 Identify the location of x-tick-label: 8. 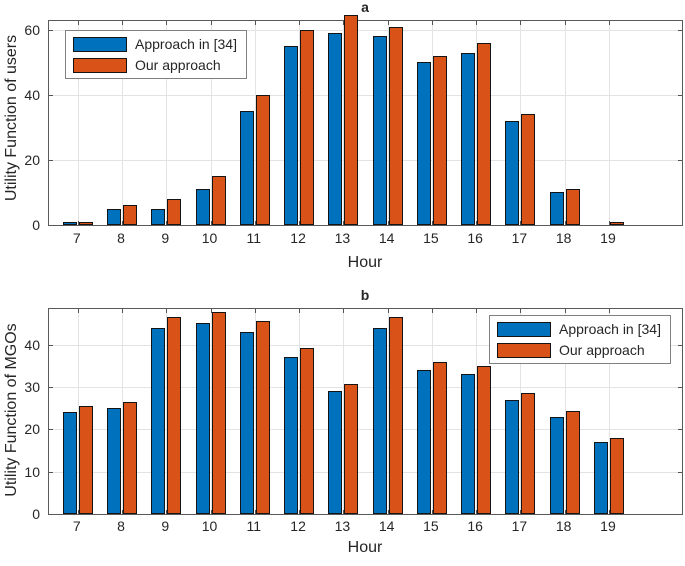
(121, 238).